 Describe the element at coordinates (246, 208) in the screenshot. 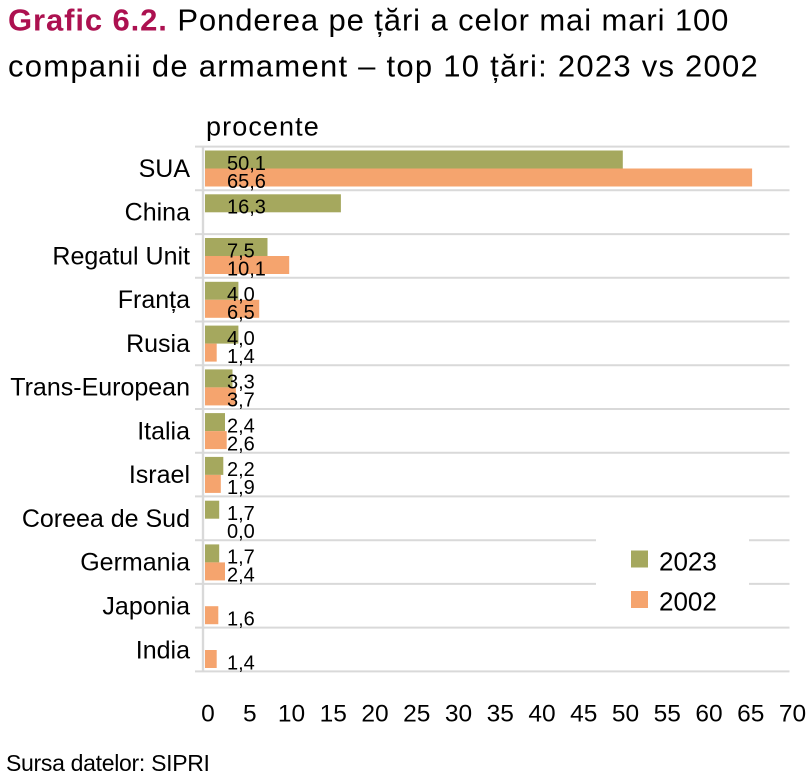

I see `svg-text: 16,3` at that location.